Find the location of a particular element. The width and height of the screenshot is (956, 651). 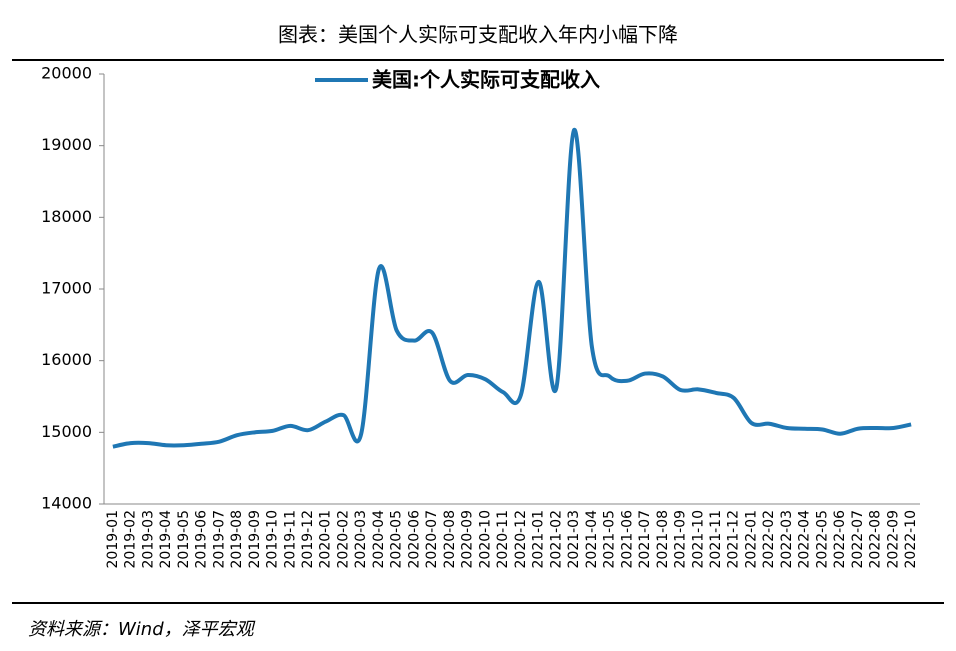

x-tick-label: 2019-02 is located at coordinates (131, 539).